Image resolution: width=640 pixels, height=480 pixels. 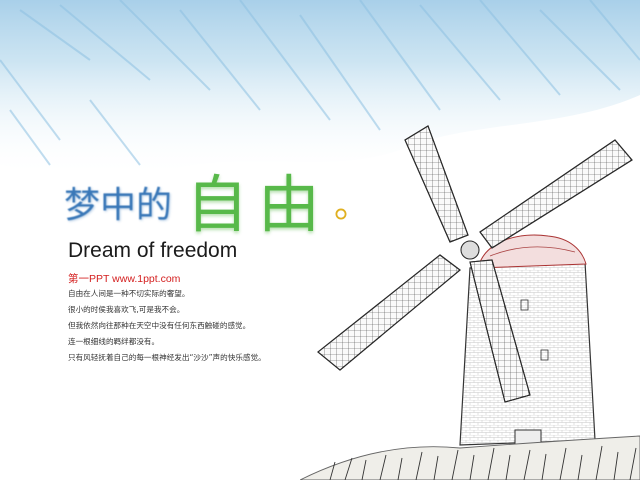 What do you see at coordinates (167, 310) in the screenshot?
I see `body-line: 很小的时侯我喜欢飞,可是我不会。` at bounding box center [167, 310].